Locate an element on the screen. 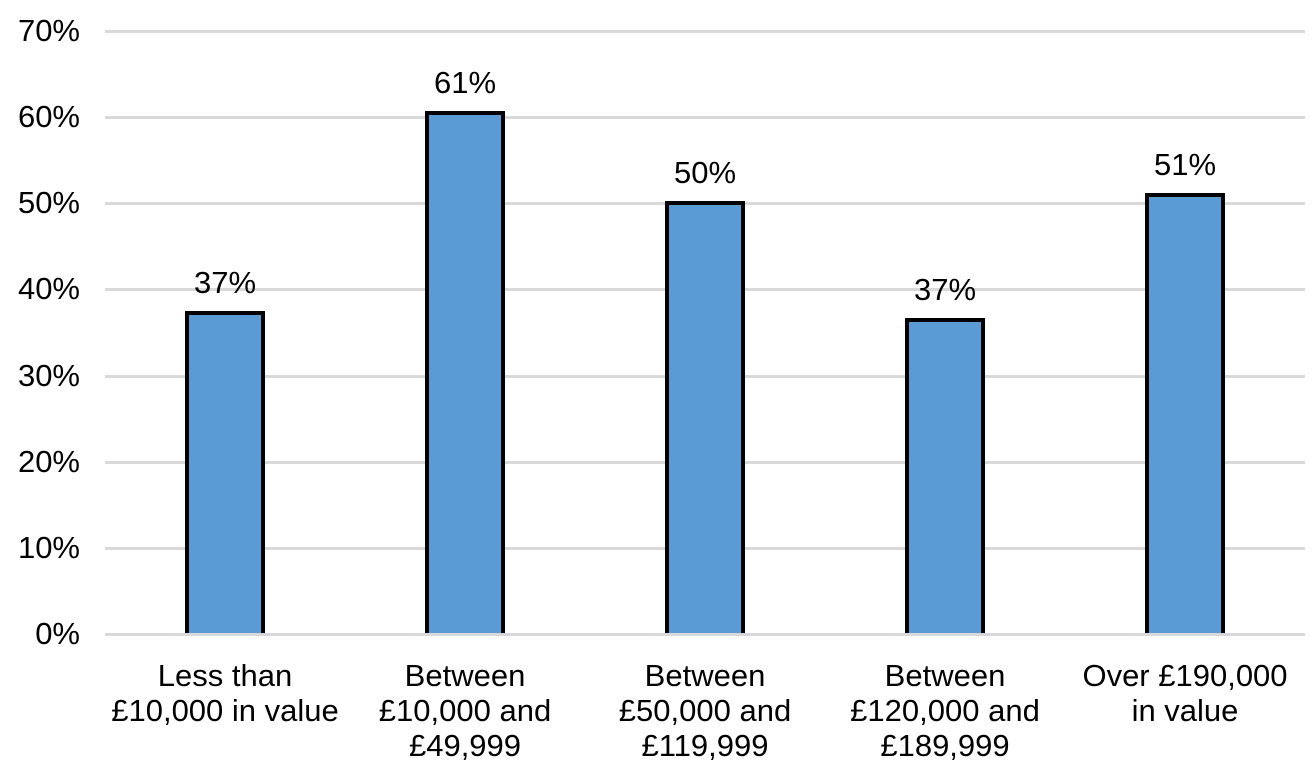  x-axis-category-label: Between £50,000 and £119,999 is located at coordinates (705, 710).